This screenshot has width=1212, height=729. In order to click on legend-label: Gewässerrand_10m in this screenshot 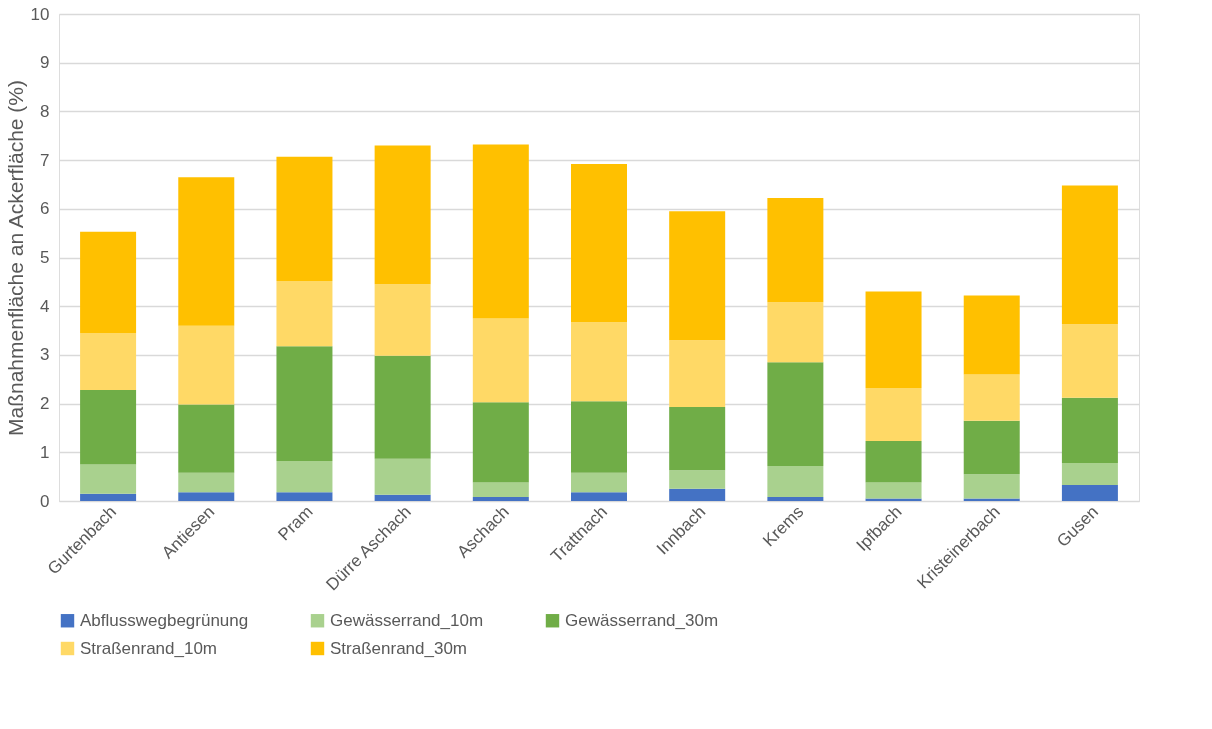, I will do `click(407, 620)`.